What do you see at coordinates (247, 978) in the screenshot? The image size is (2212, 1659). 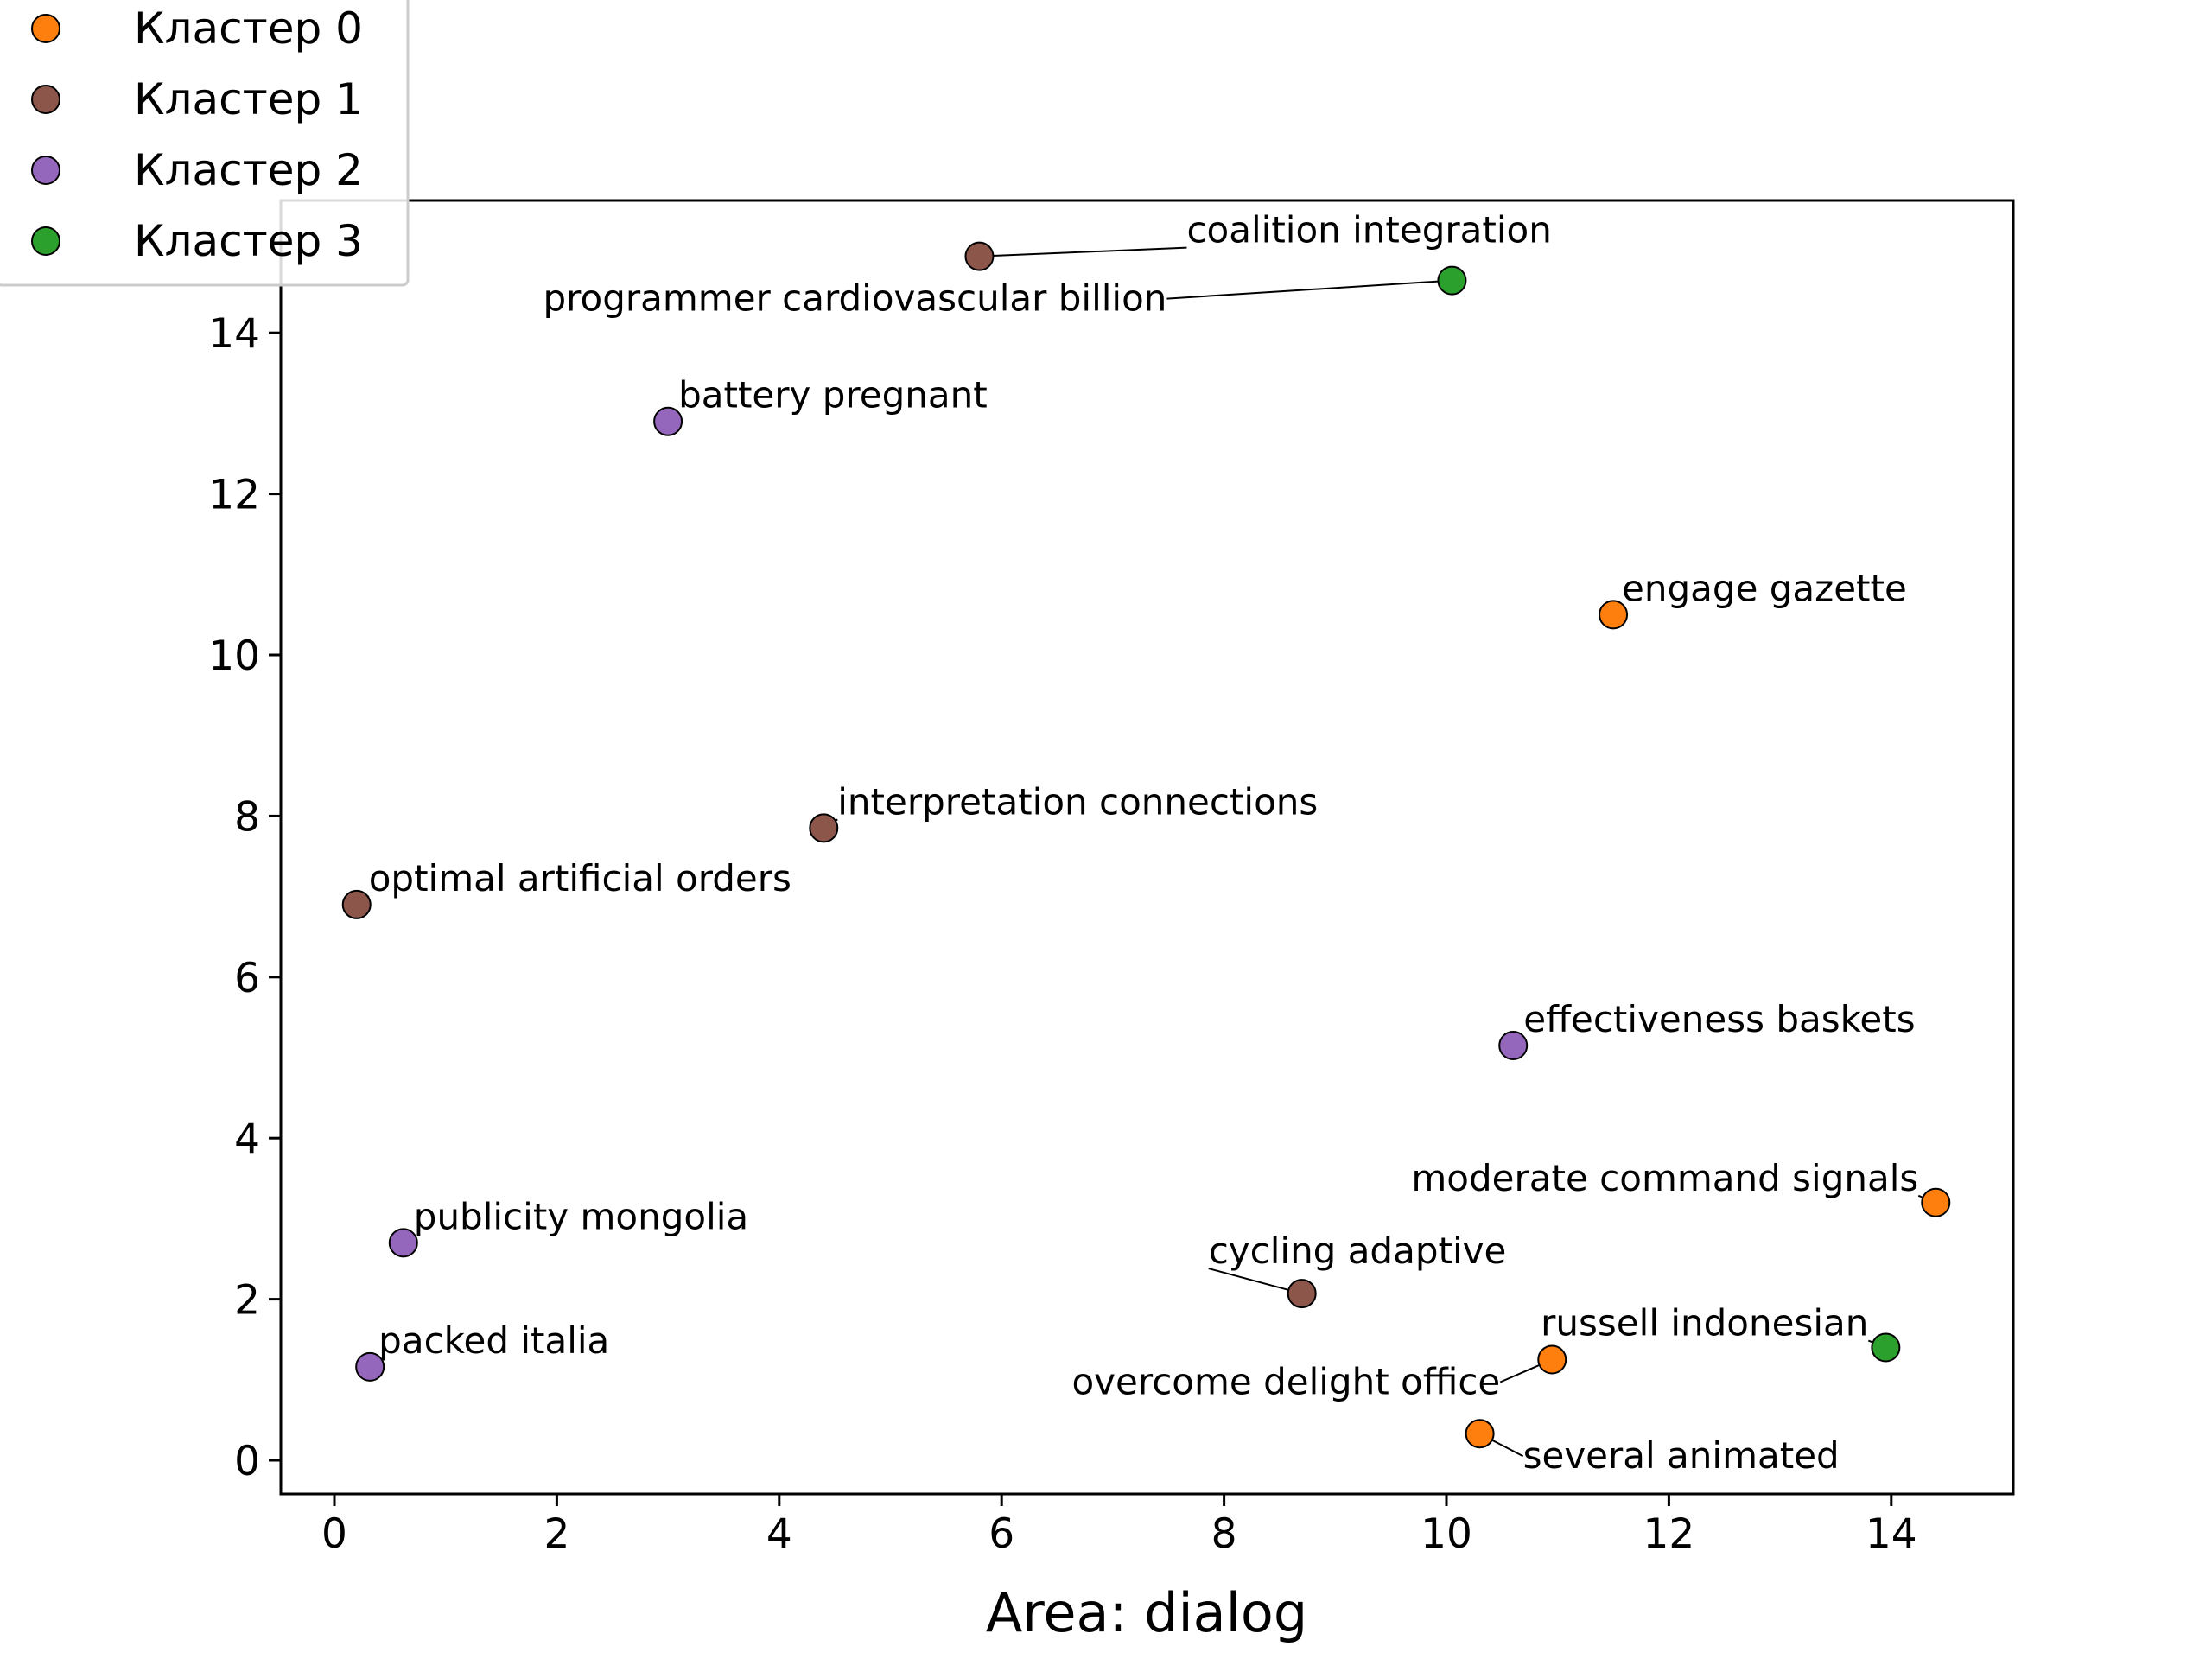 I see `y-tick-label: 6` at bounding box center [247, 978].